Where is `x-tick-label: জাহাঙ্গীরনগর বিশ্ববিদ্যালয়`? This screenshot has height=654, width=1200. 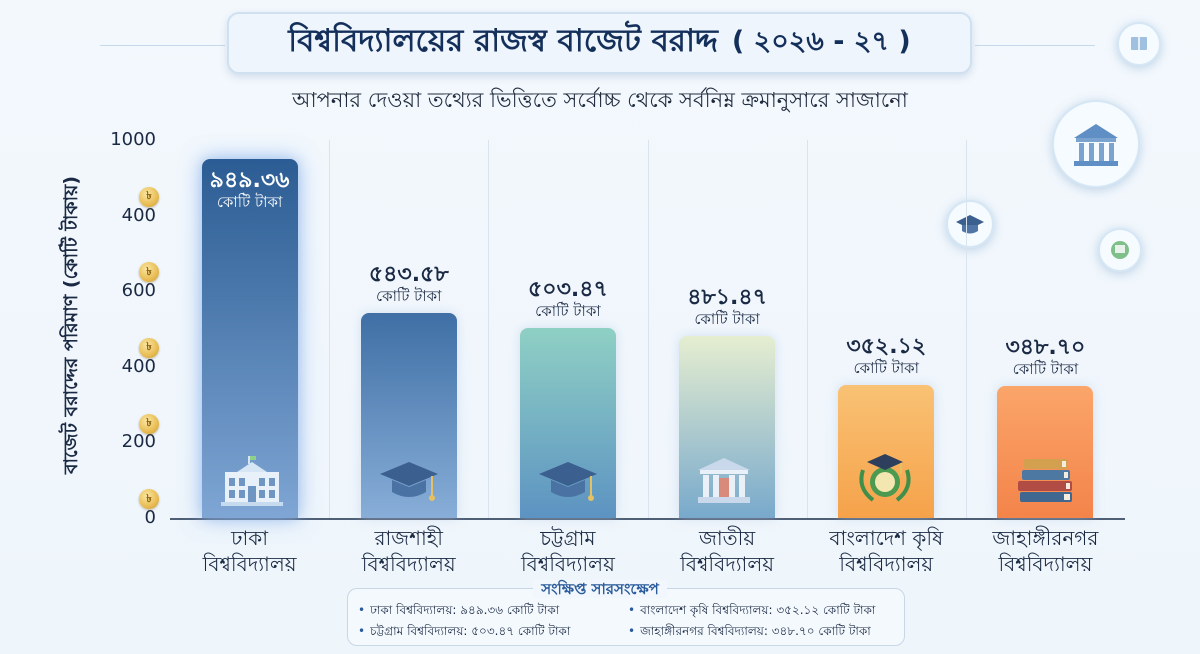
x-tick-label: জাহাঙ্গীরনগর বিশ্ববিদ্যালয় is located at coordinates (1045, 551).